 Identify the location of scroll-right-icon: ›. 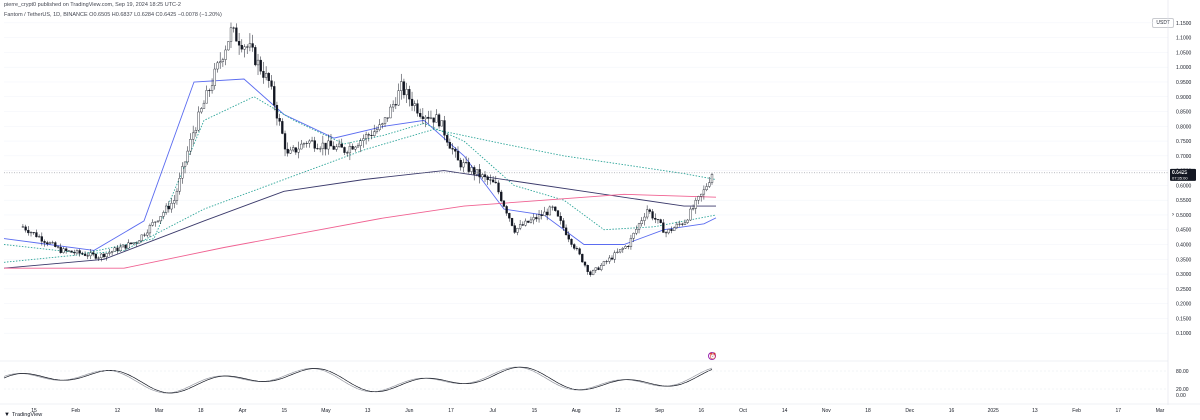
(1173, 215).